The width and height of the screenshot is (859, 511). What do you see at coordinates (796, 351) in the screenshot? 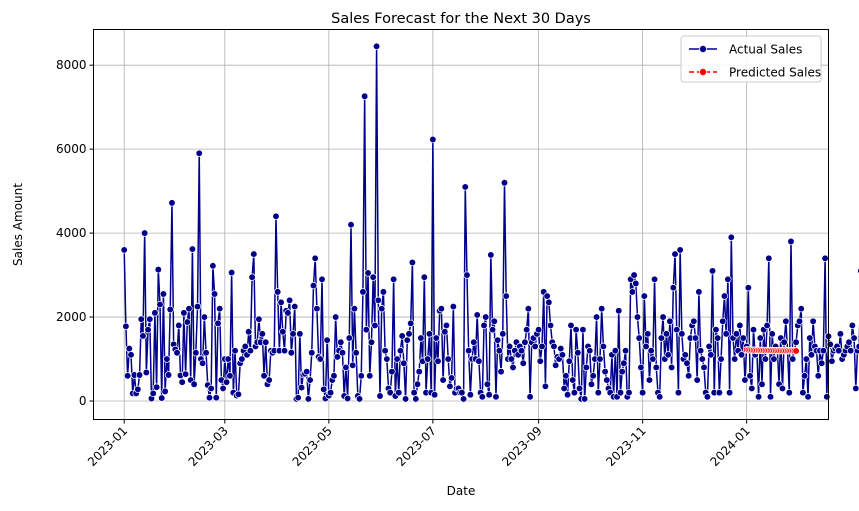
I see `predicted-sales-point` at bounding box center [796, 351].